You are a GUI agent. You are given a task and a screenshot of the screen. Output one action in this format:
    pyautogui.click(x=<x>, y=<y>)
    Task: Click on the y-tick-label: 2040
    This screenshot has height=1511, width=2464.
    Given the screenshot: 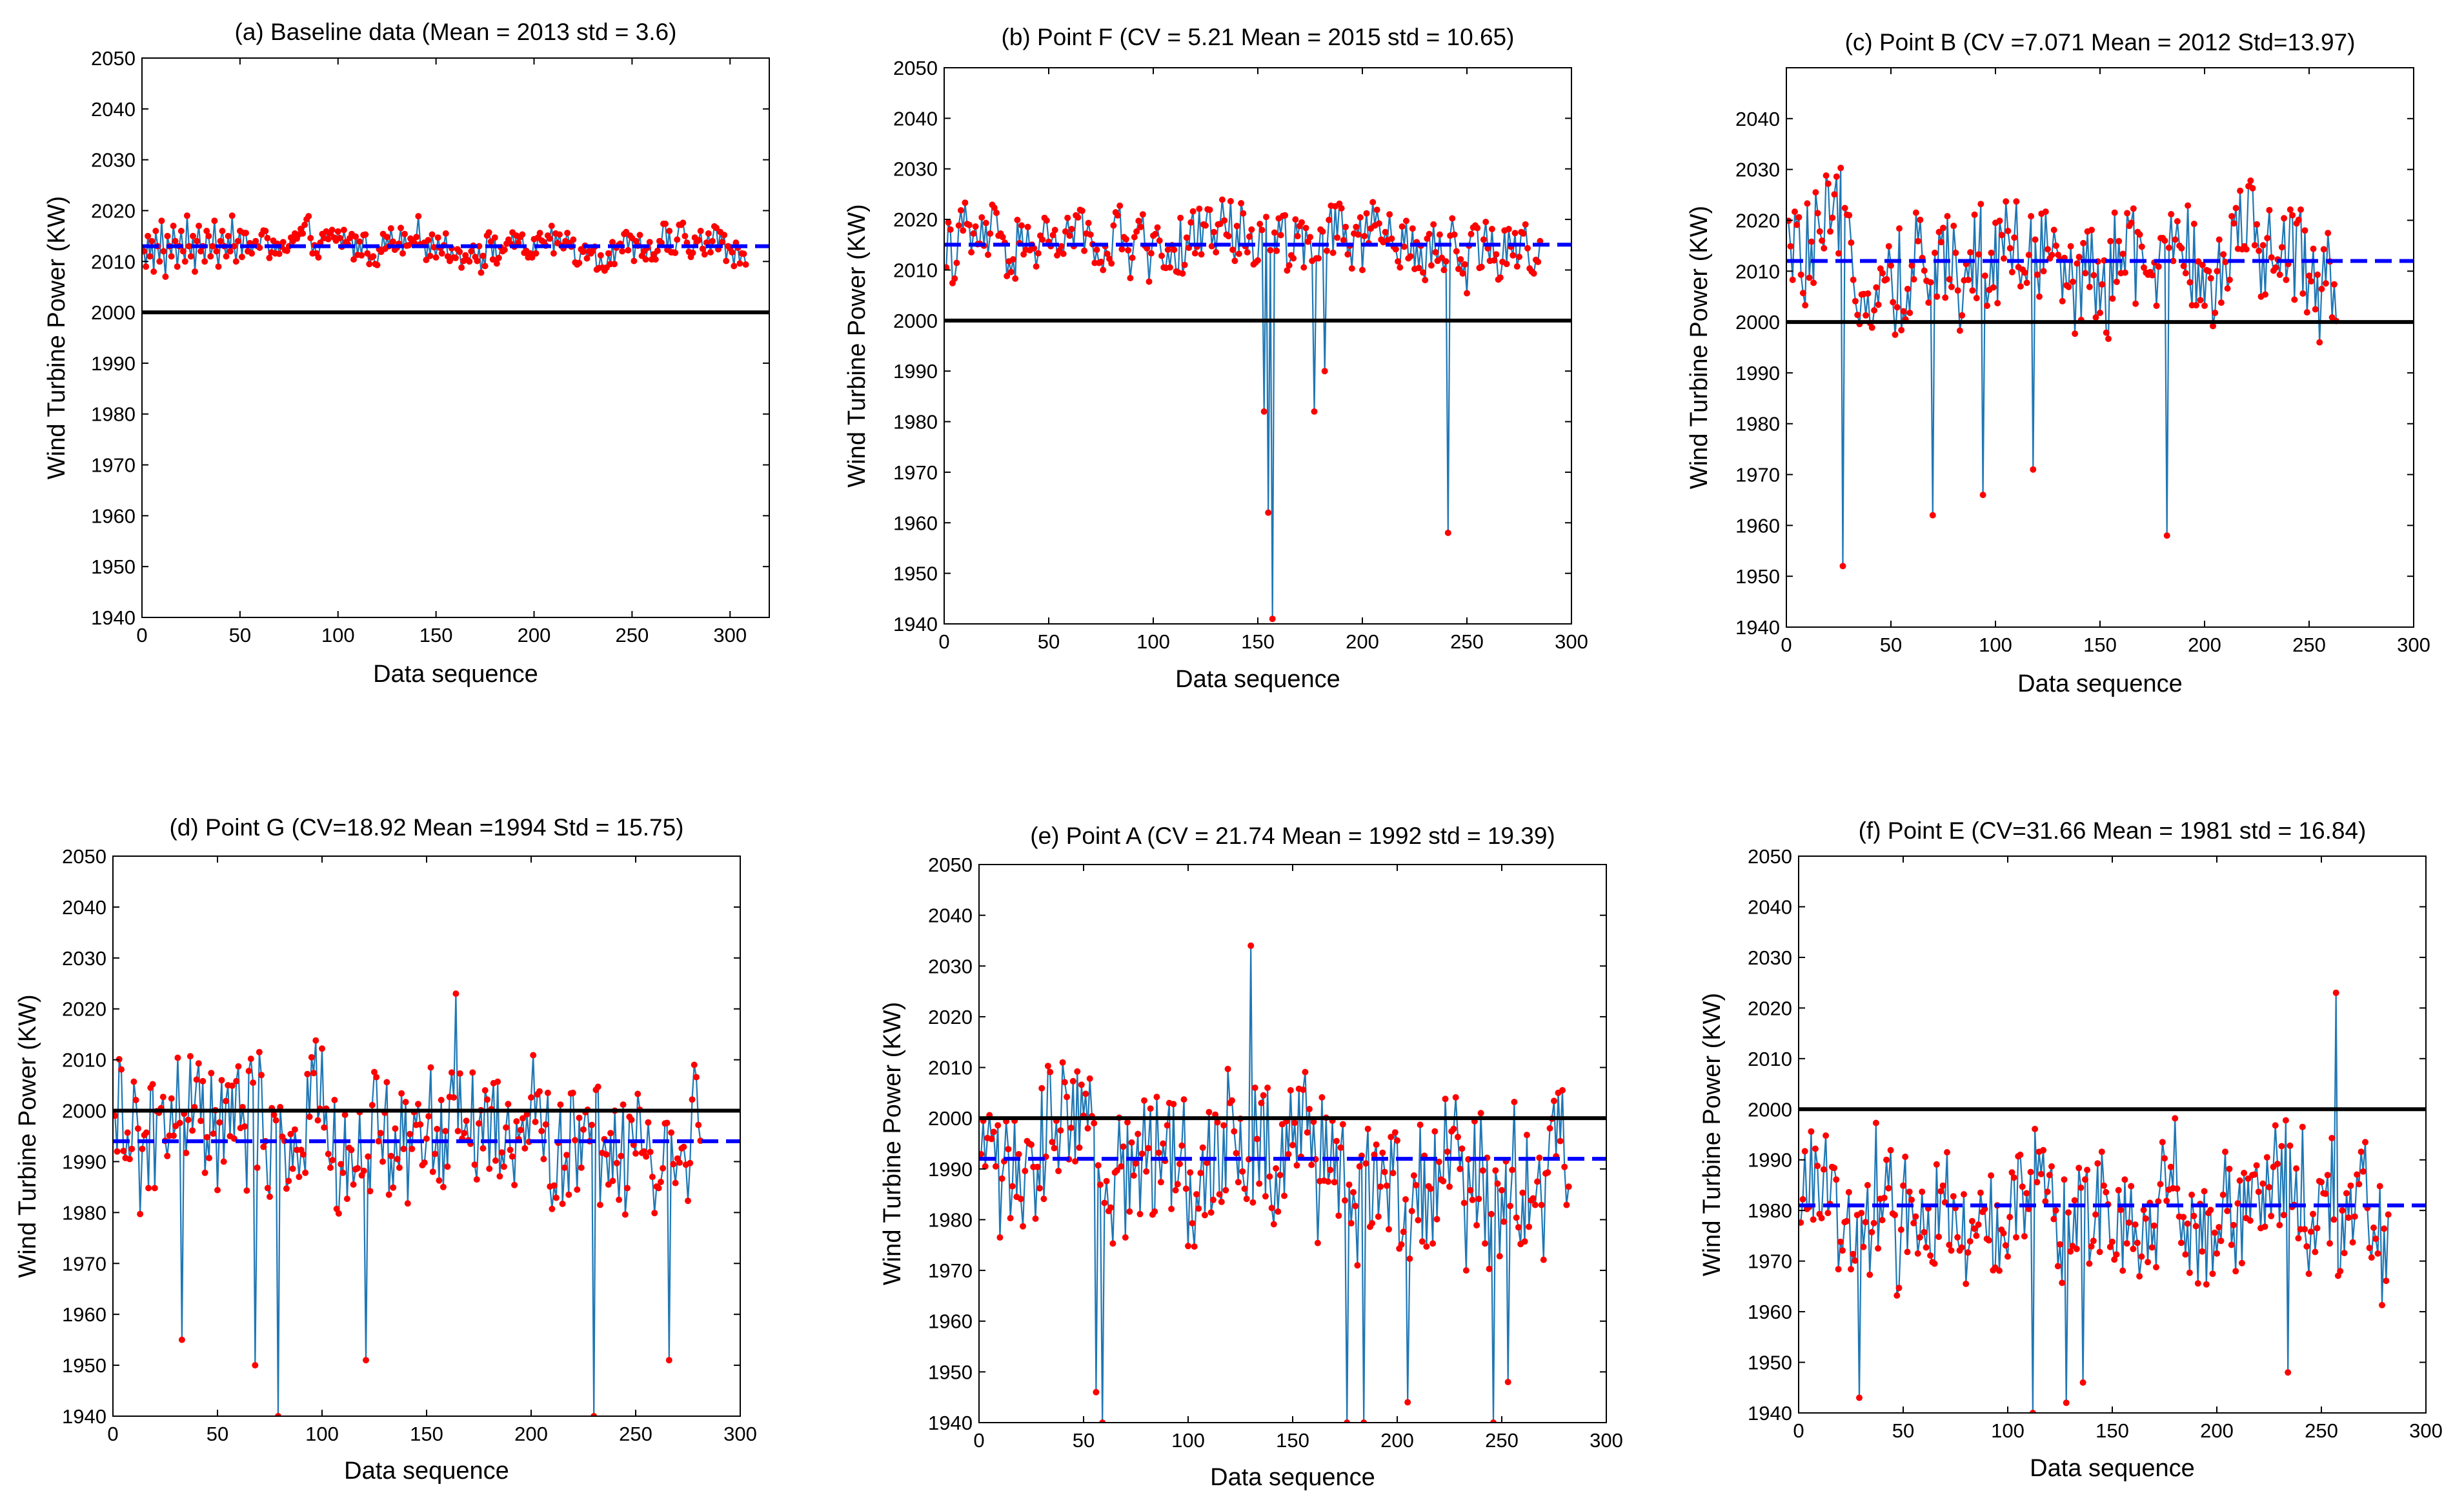 What is the action you would take?
    pyautogui.click(x=951, y=916)
    